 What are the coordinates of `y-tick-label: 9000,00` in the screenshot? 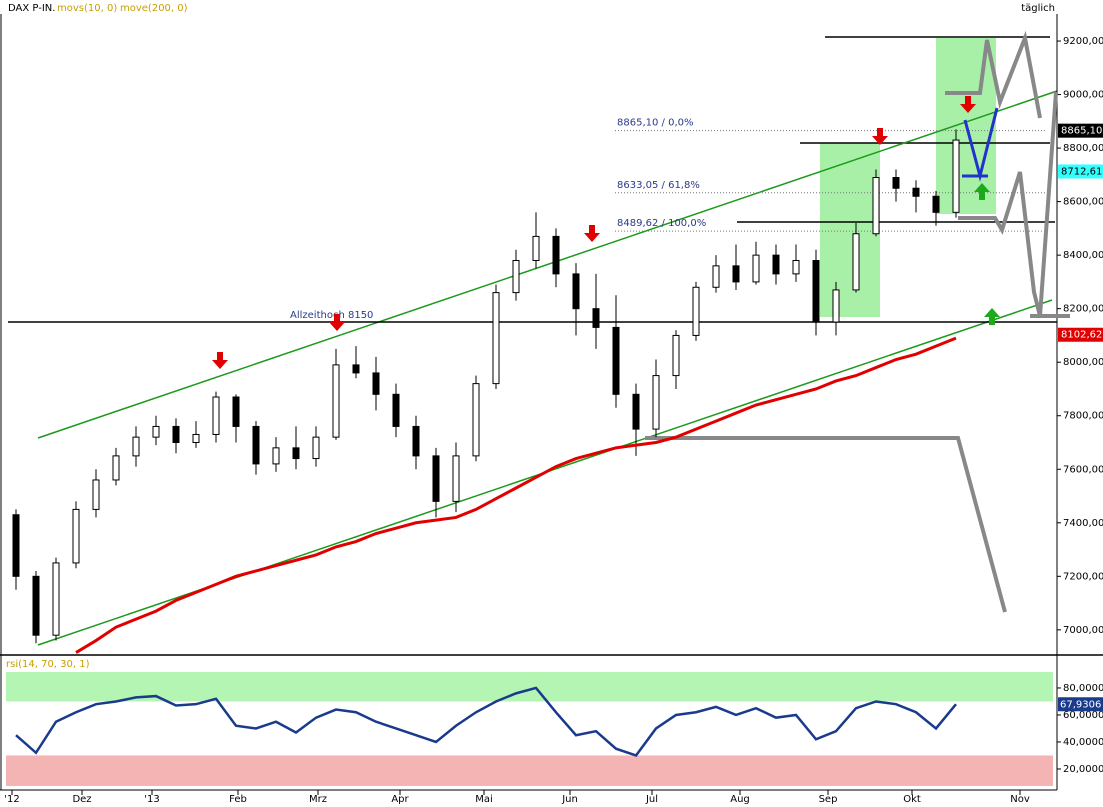 It's located at (1083, 95).